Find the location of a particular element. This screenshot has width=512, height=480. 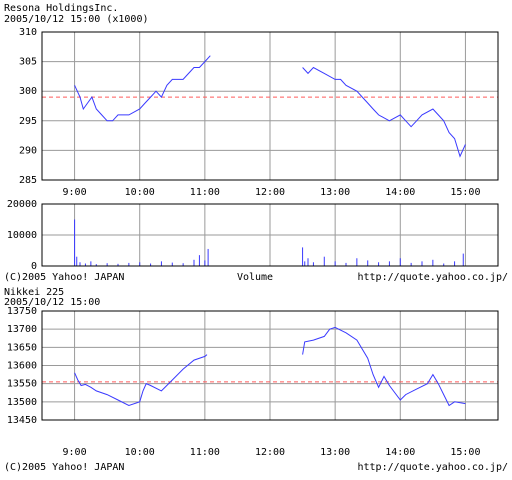

y-tick-label: 20000 is located at coordinates (22, 204).